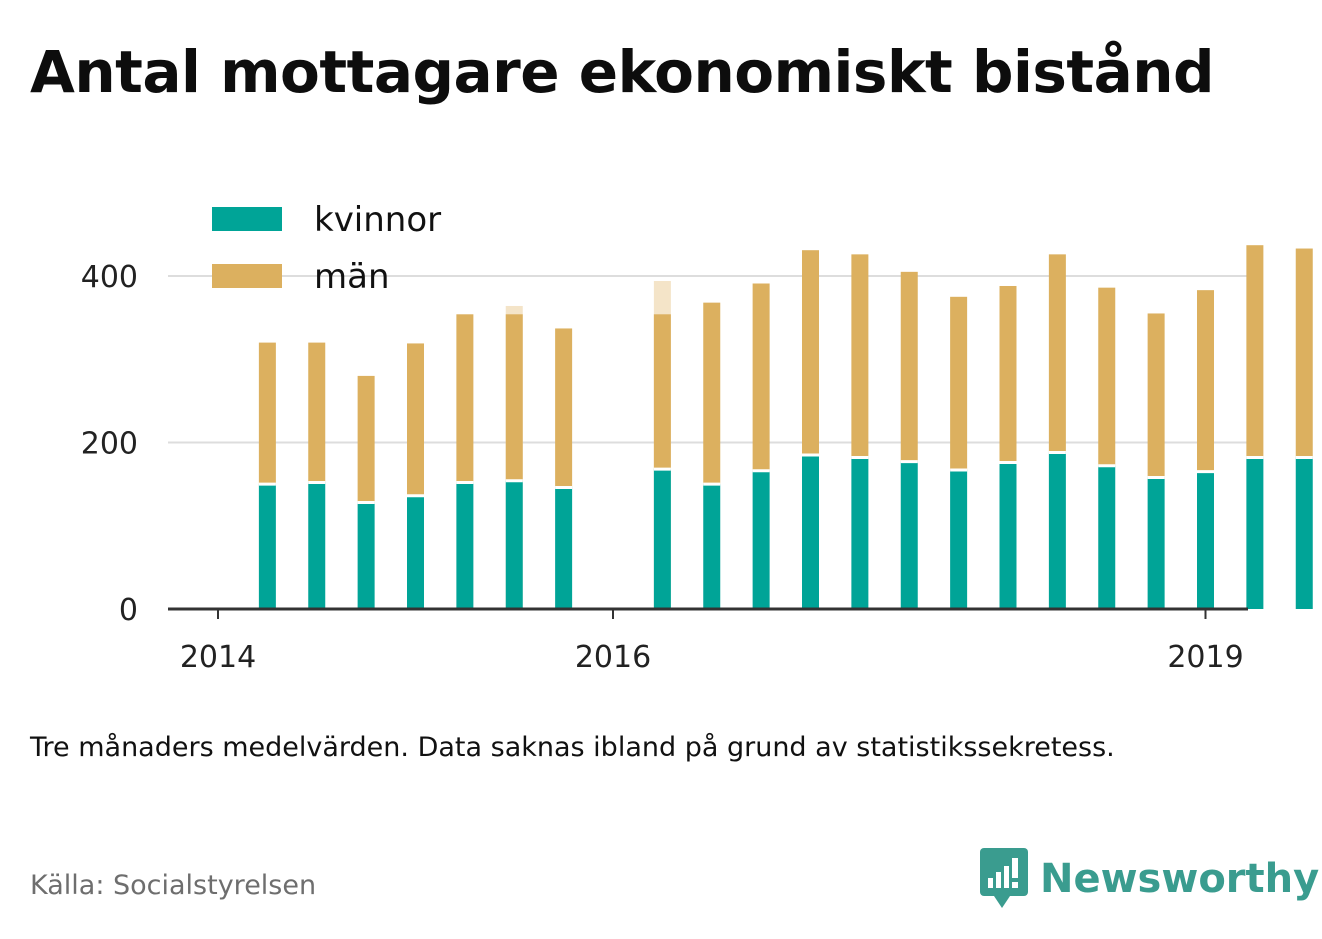 The height and width of the screenshot is (939, 1322). I want to click on y-tick-label-0: 0, so click(128, 610).